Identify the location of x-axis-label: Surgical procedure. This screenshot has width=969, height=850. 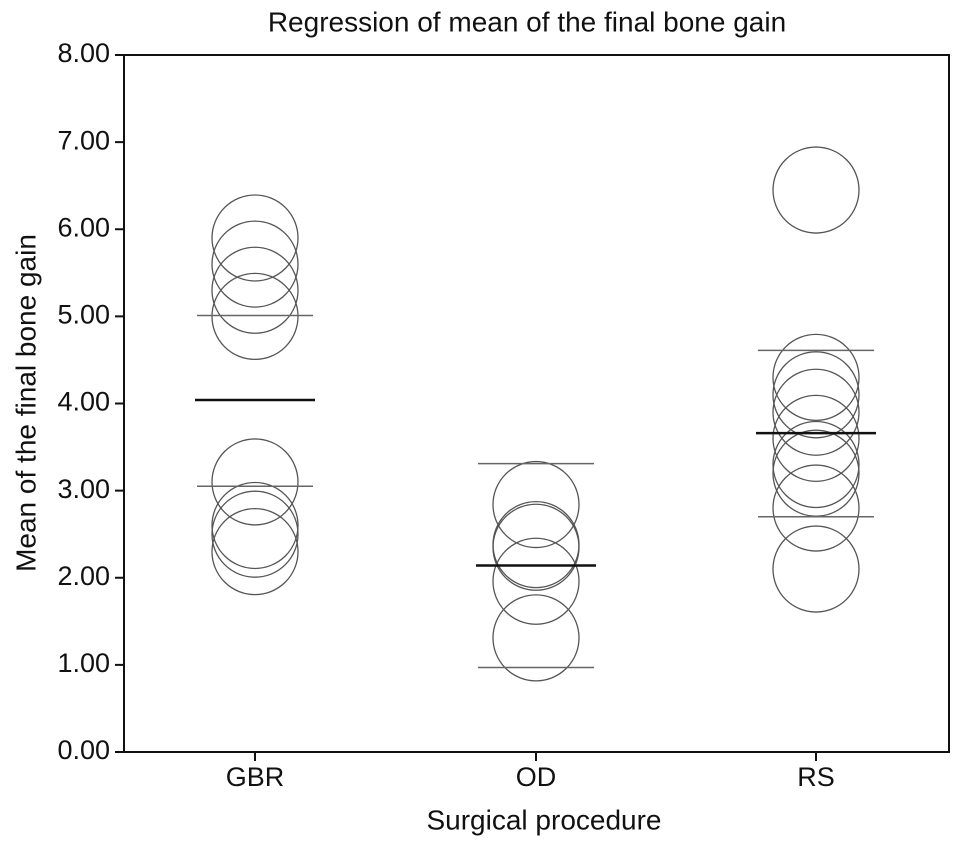
(543, 819).